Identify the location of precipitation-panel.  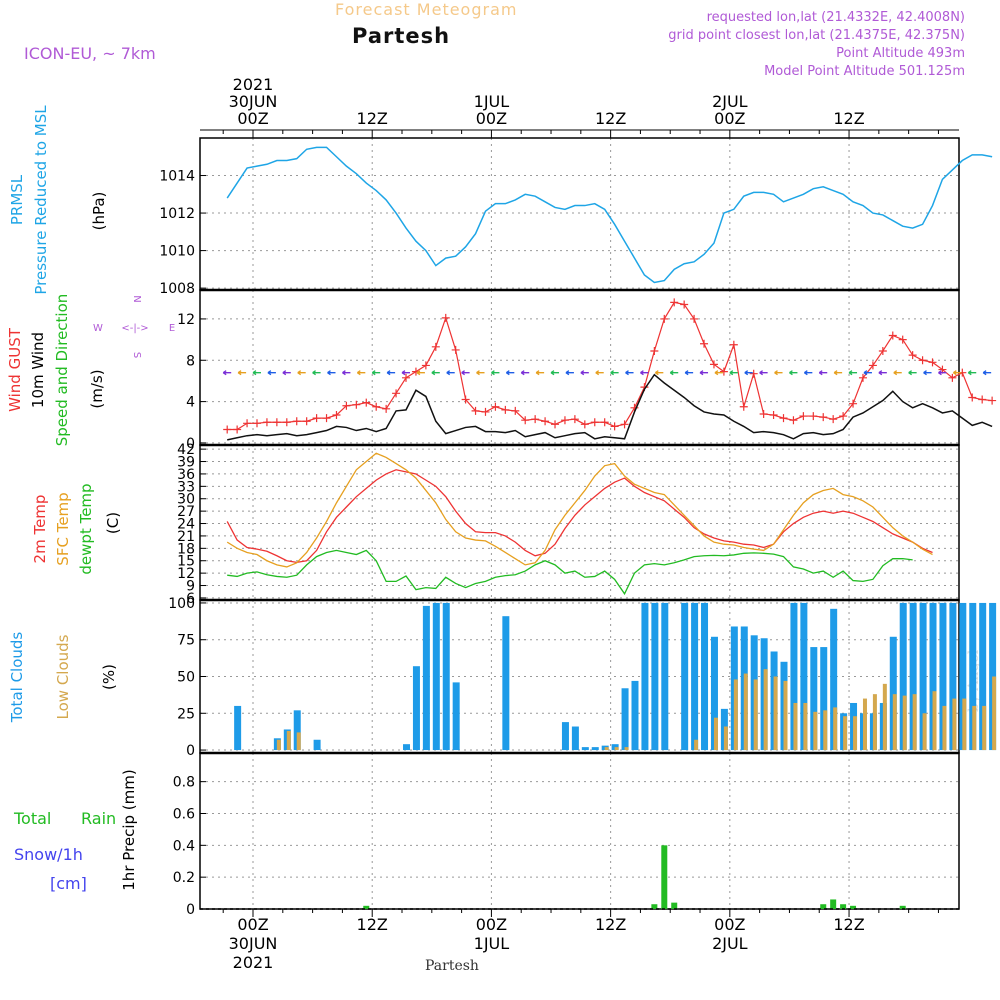
(579, 831).